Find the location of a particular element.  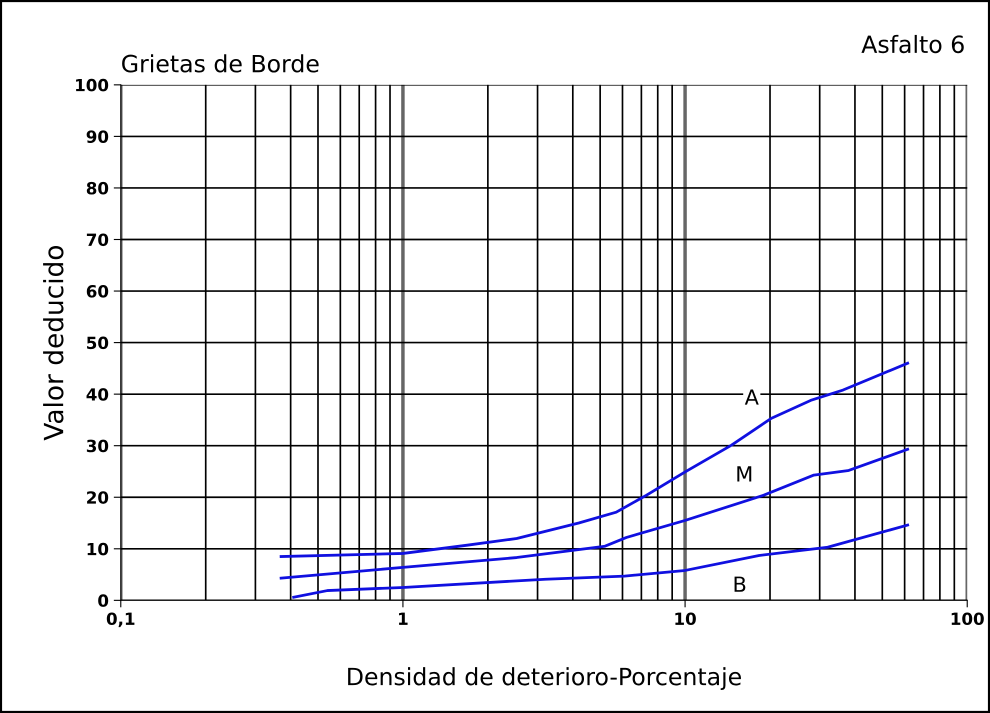

series-label: A is located at coordinates (751, 397).